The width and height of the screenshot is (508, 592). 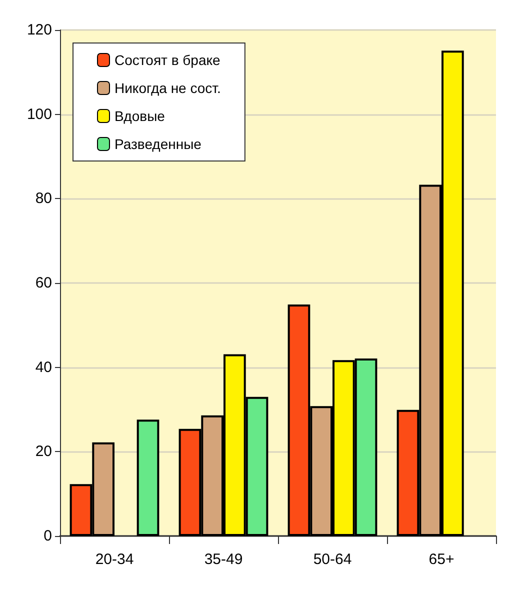 What do you see at coordinates (39, 30) in the screenshot?
I see `y-tick-label: 120` at bounding box center [39, 30].